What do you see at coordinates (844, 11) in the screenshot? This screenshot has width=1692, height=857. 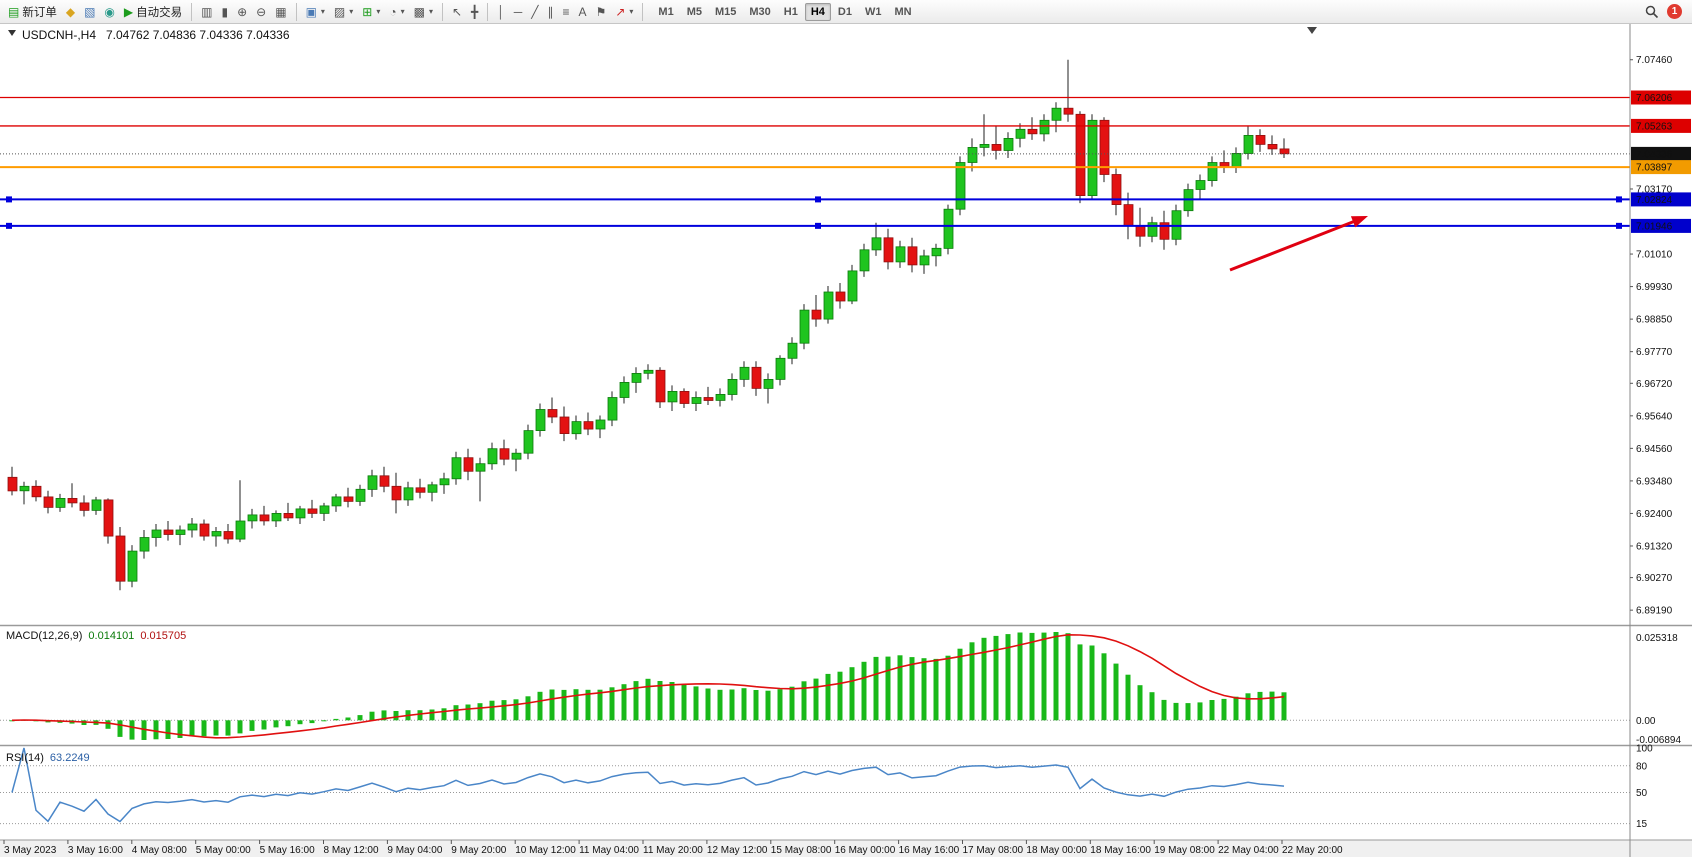 I see `timeframe-button-d1: D1` at bounding box center [844, 11].